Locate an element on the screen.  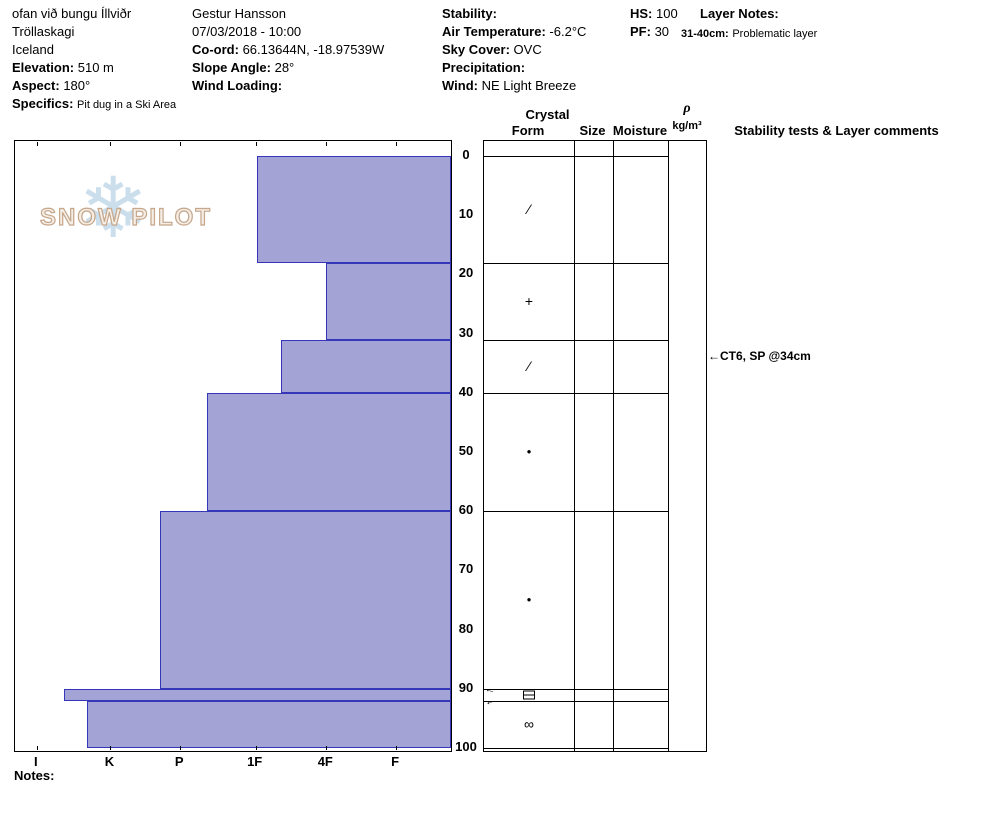
hardness-tick-label: 1F is located at coordinates (255, 761).